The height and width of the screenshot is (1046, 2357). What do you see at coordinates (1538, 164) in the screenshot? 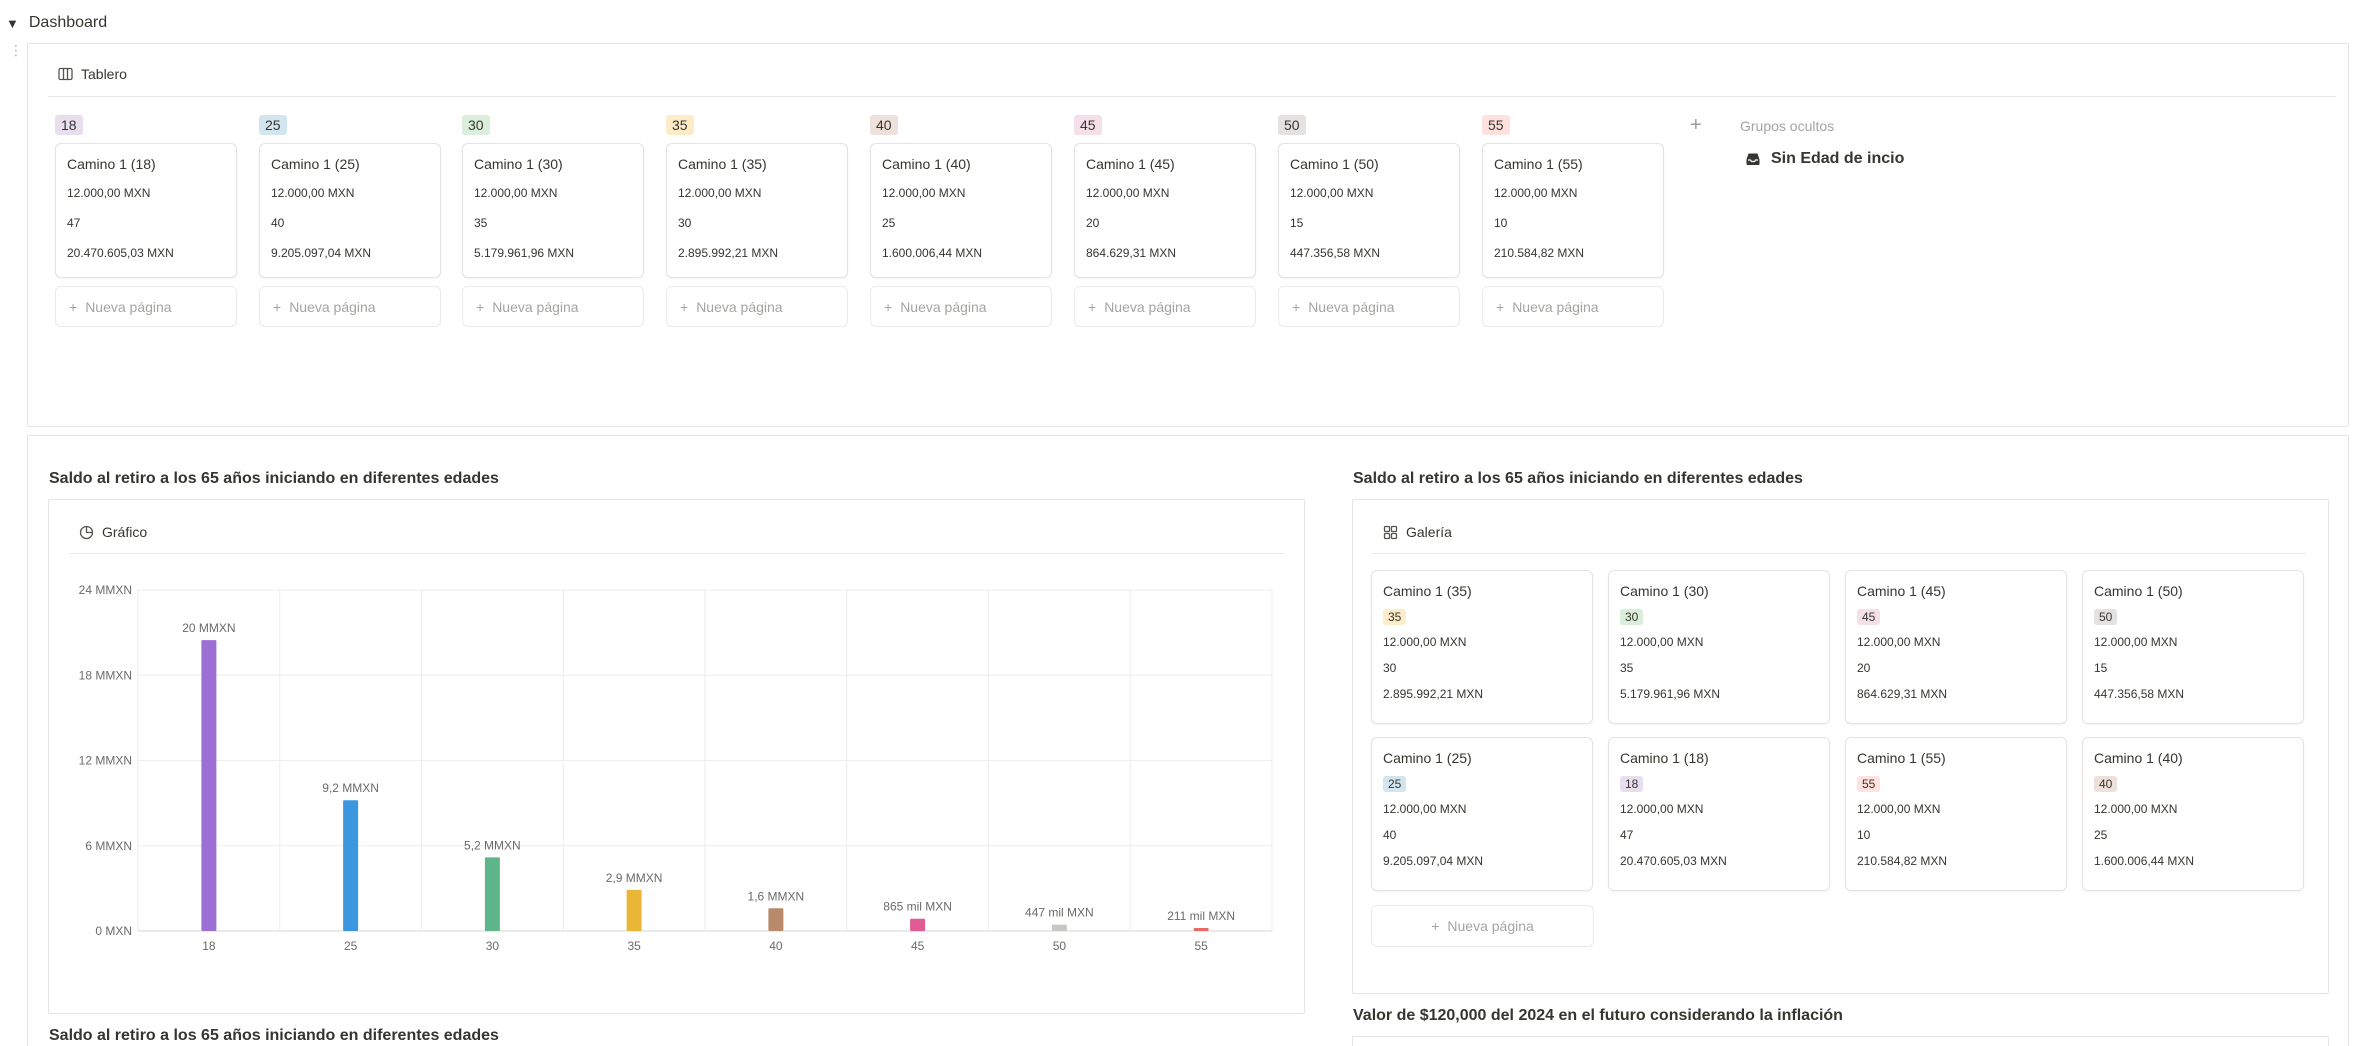
I see `card-title: Camino 1 (55)` at bounding box center [1538, 164].